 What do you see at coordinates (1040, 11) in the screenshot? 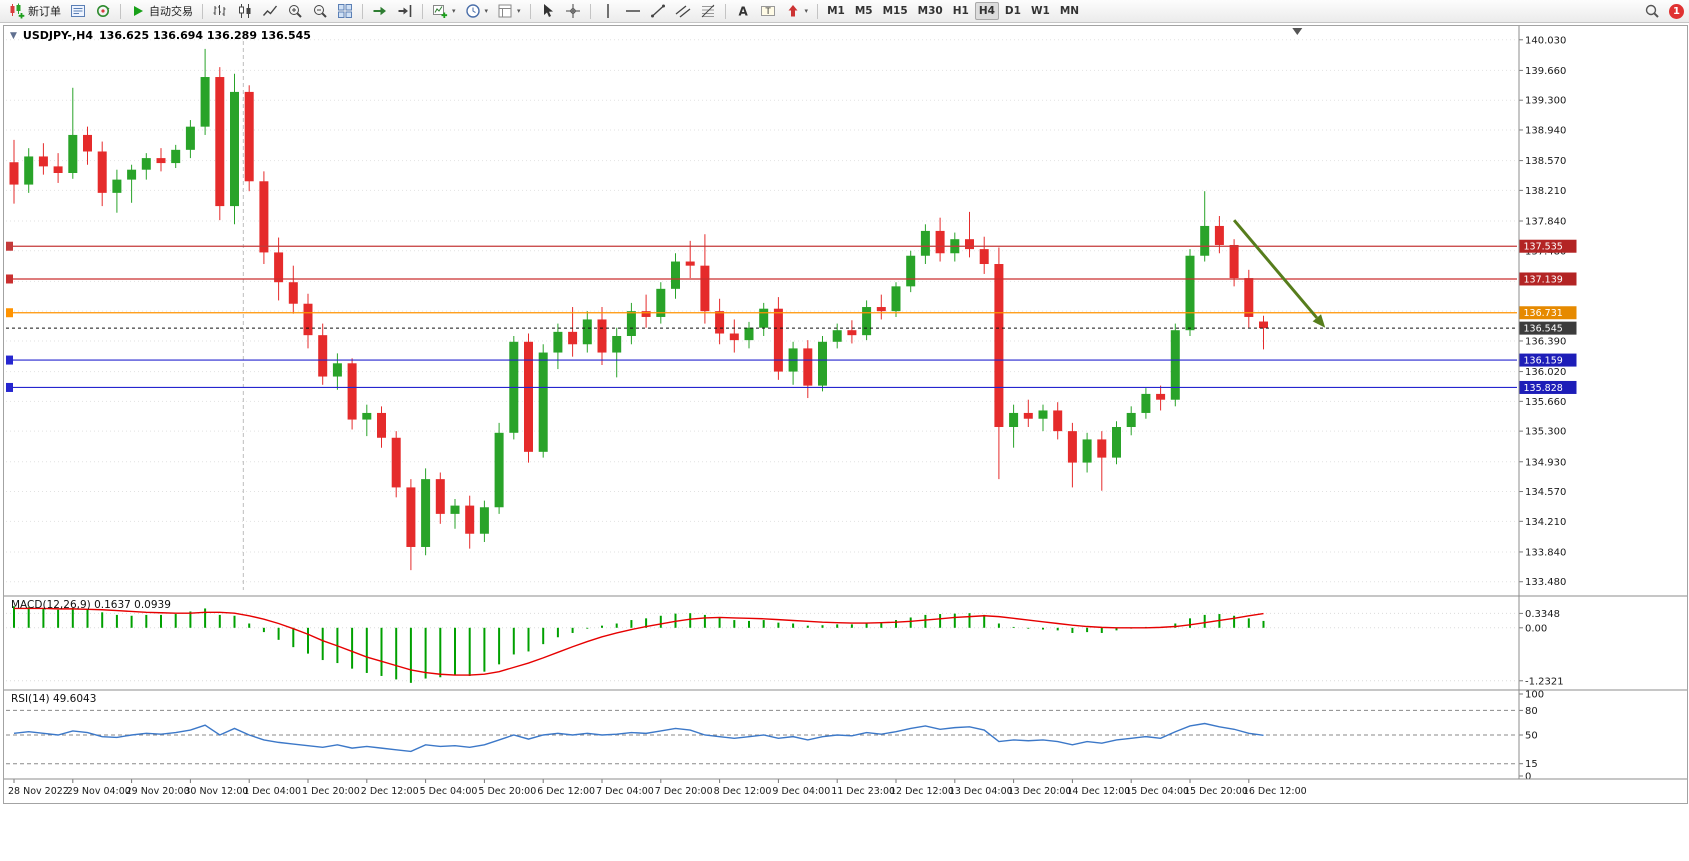
I see `timeframe-w1-button: W1` at bounding box center [1040, 11].